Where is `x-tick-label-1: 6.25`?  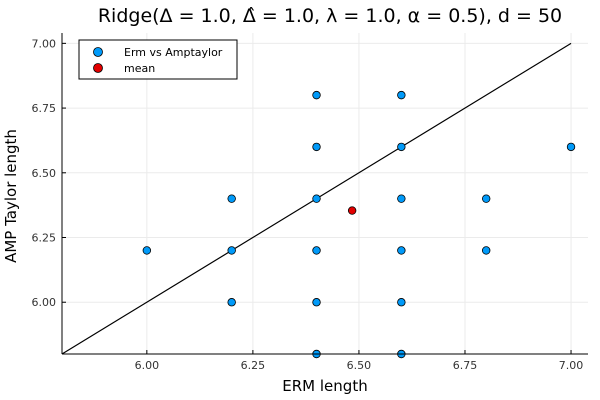
x-tick-label-1: 6.25 is located at coordinates (253, 365).